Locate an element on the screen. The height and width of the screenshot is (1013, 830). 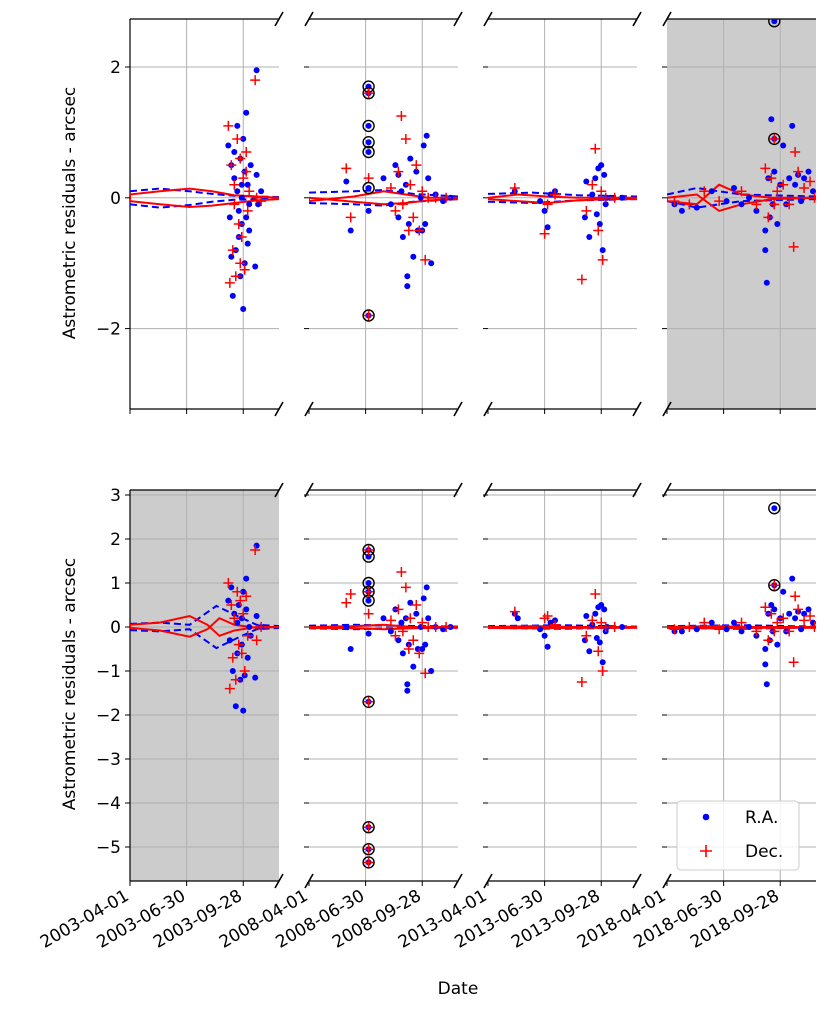
panel-top-2003: 2 0 −2 is located at coordinates (190, 214).